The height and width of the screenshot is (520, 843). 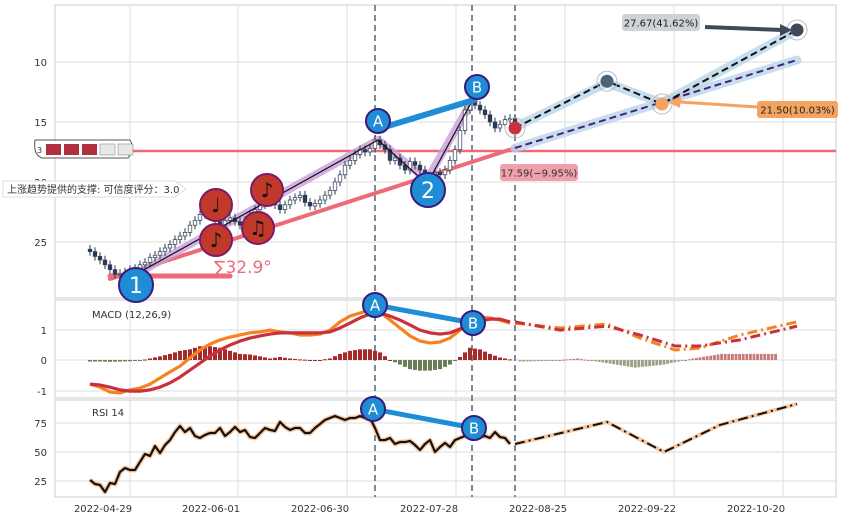 I want to click on rating-star-filled-icon, so click(x=89, y=149).